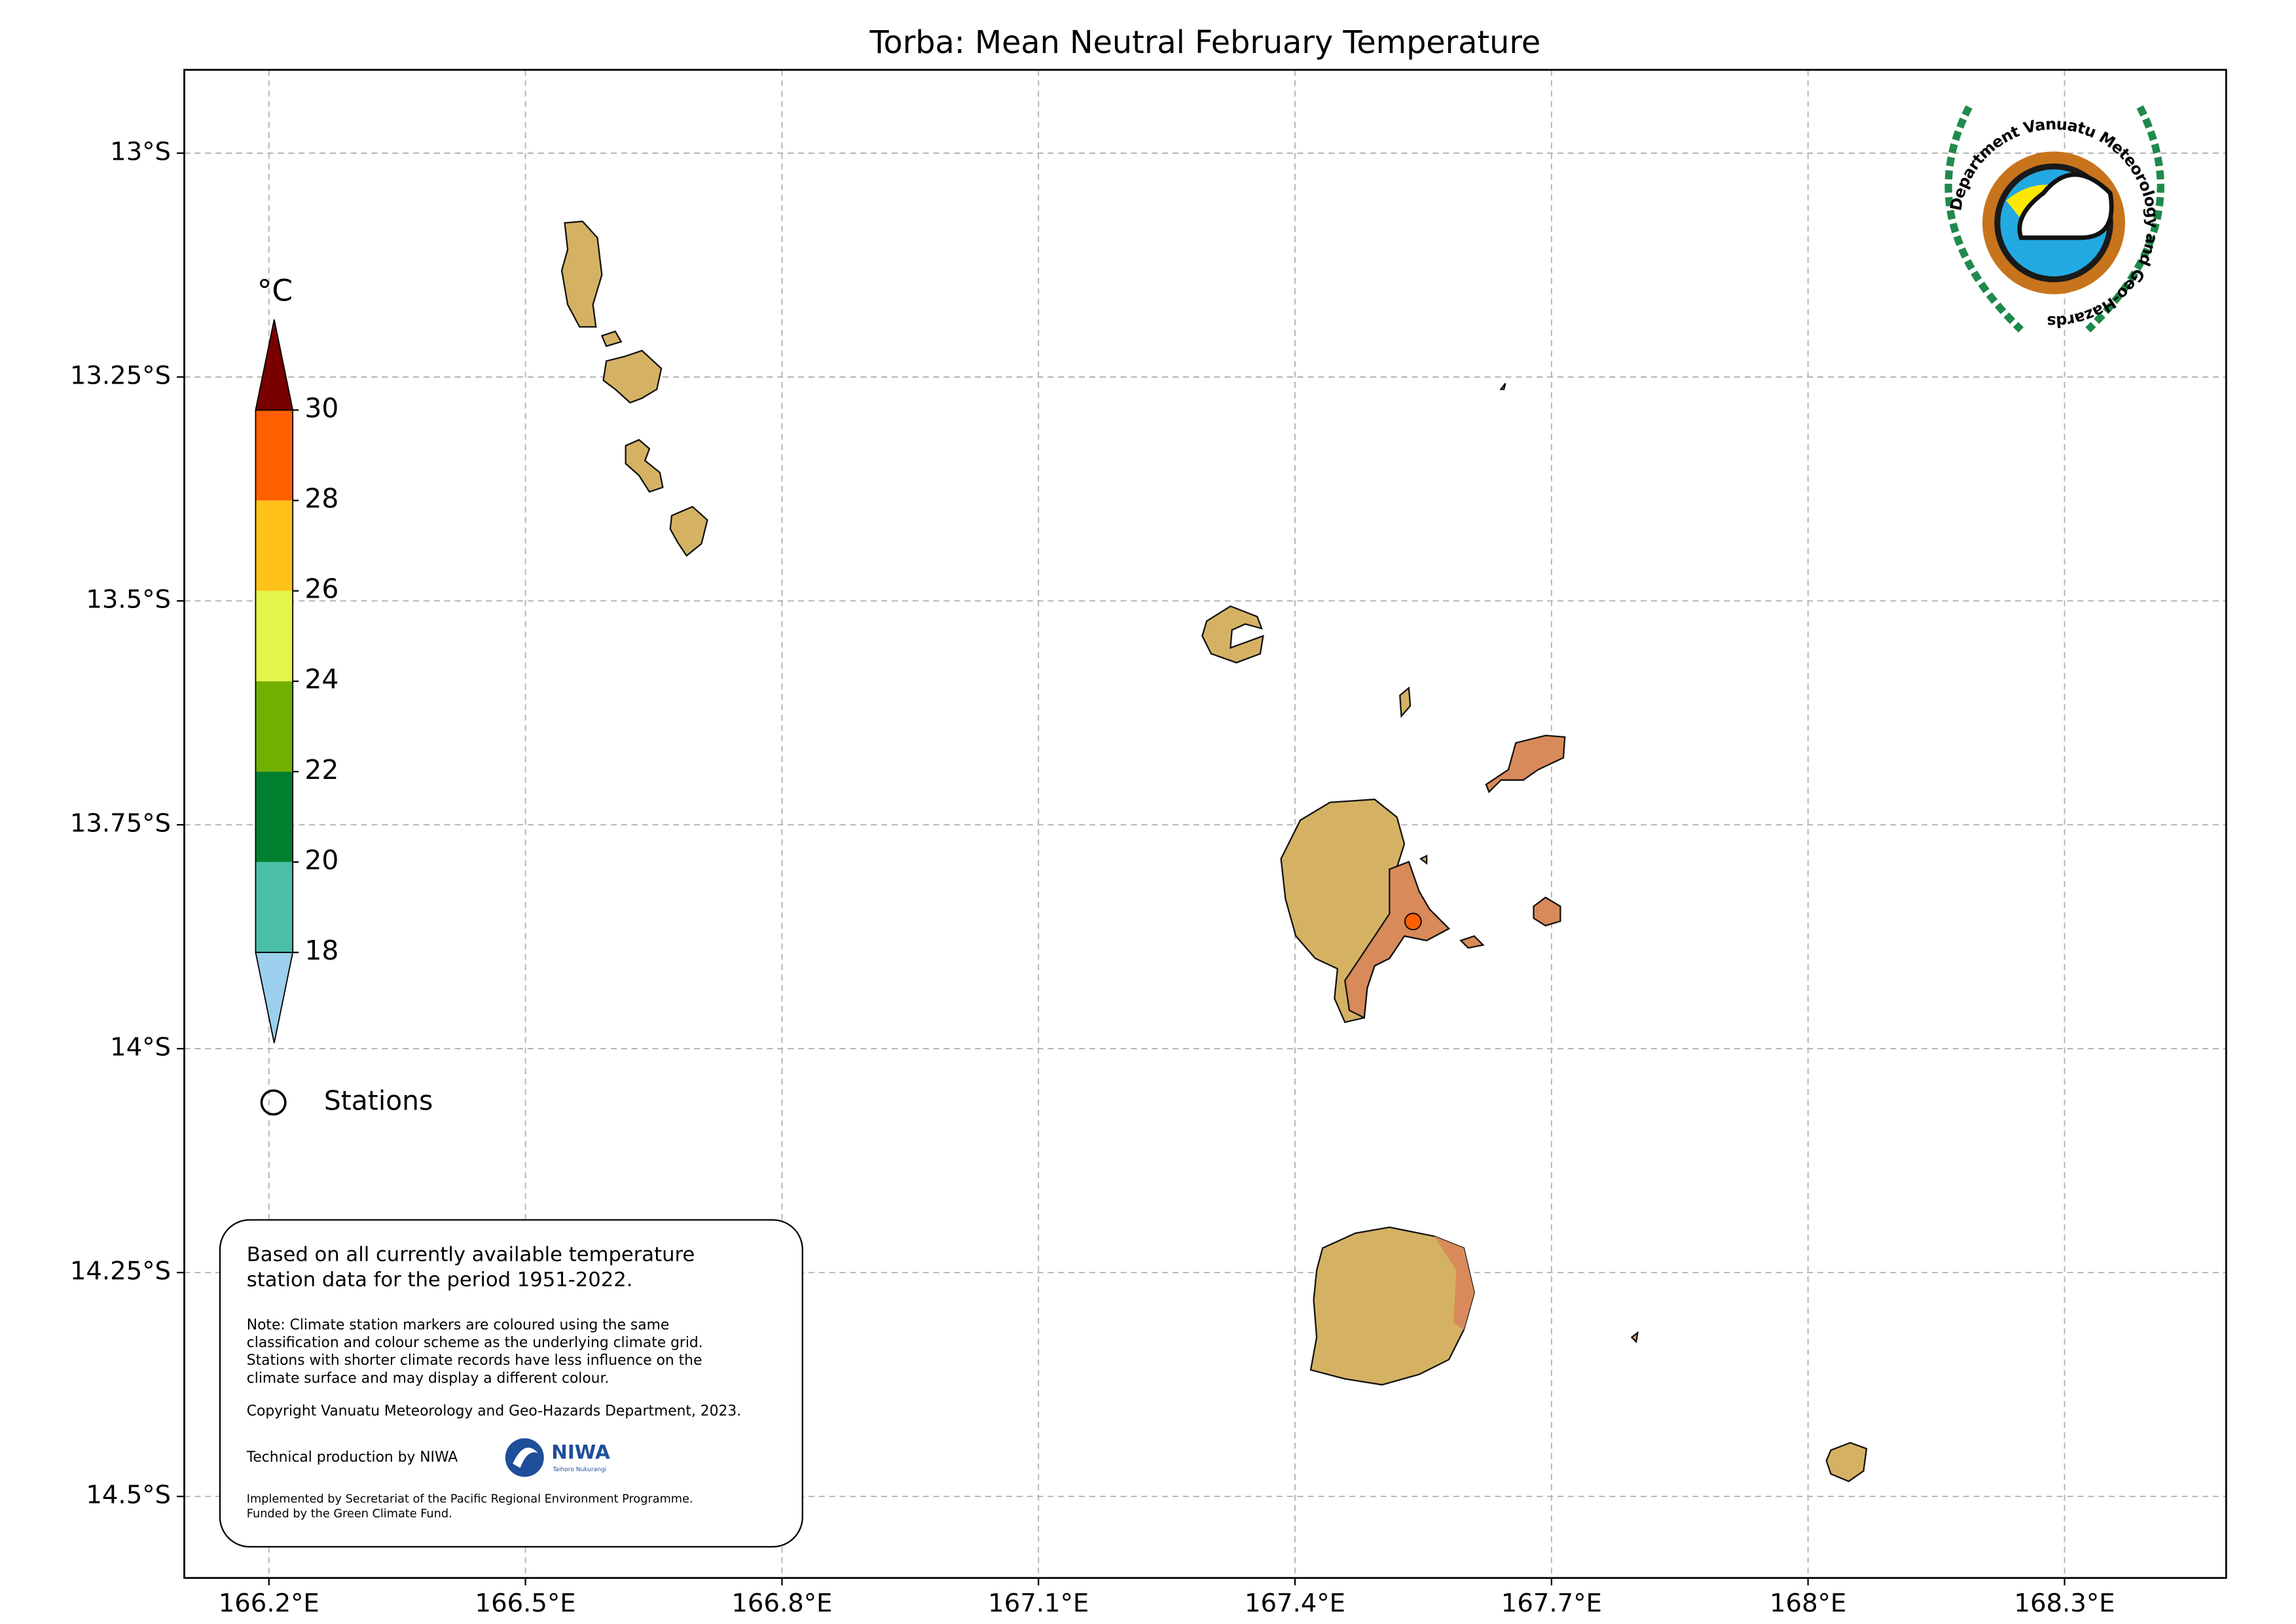 This screenshot has width=2296, height=1624. Describe the element at coordinates (1205, 43) in the screenshot. I see `map-title: Torba: Mean Neutral February Temperature` at that location.